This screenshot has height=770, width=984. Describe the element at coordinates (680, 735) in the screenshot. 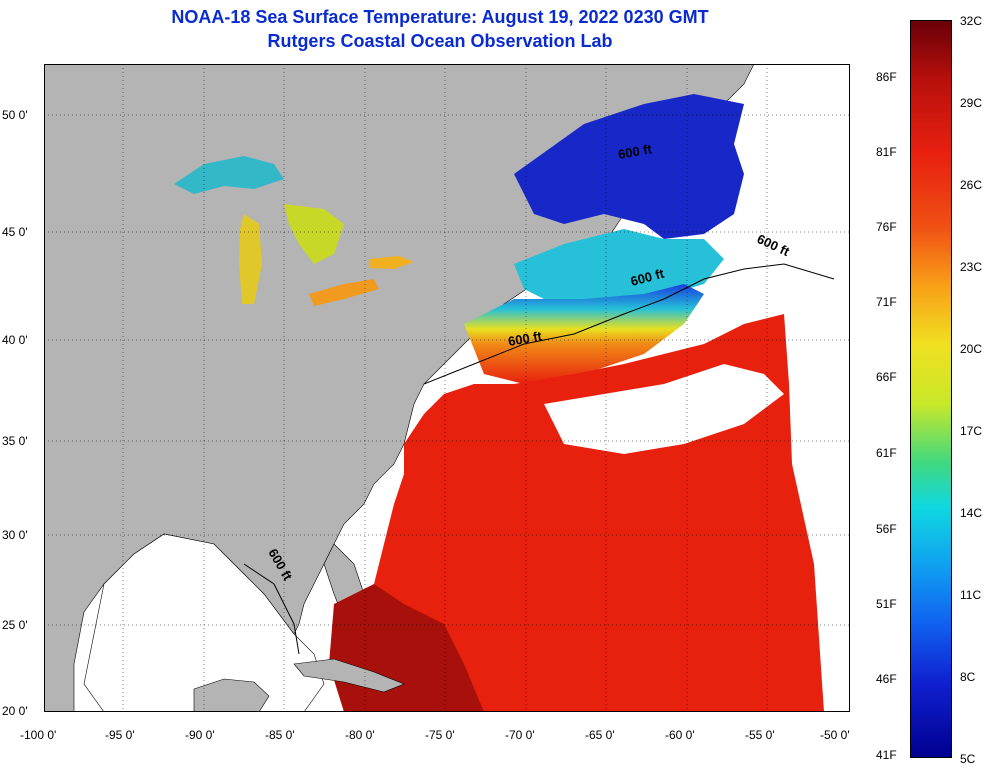

I see `lon-label-60: -60 0'` at that location.